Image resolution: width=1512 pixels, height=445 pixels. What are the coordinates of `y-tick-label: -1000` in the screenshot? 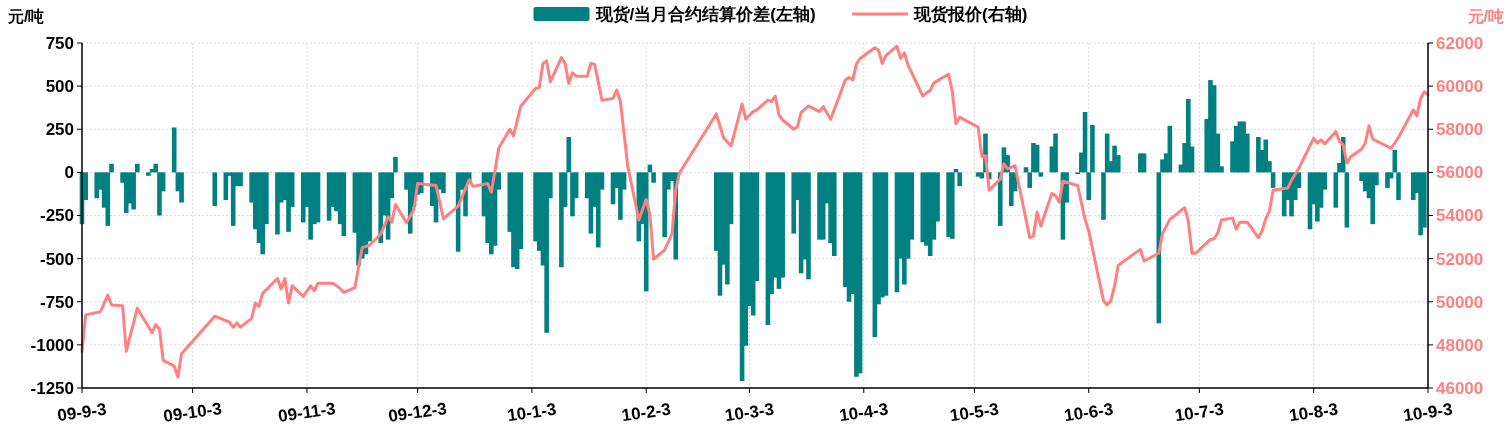 It's located at (52, 345).